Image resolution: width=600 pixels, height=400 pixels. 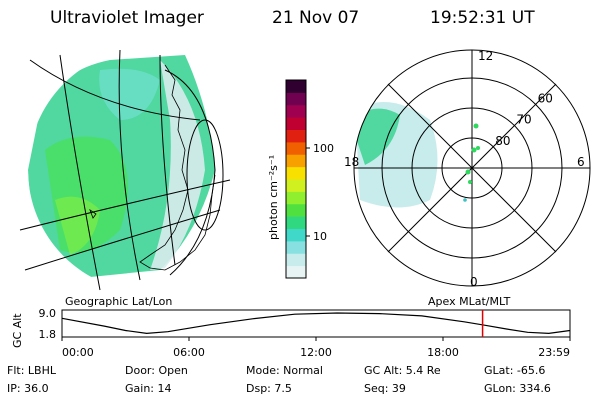 What do you see at coordinates (316, 352) in the screenshot?
I see `orbit-x-tick-label: 12:00` at bounding box center [316, 352].